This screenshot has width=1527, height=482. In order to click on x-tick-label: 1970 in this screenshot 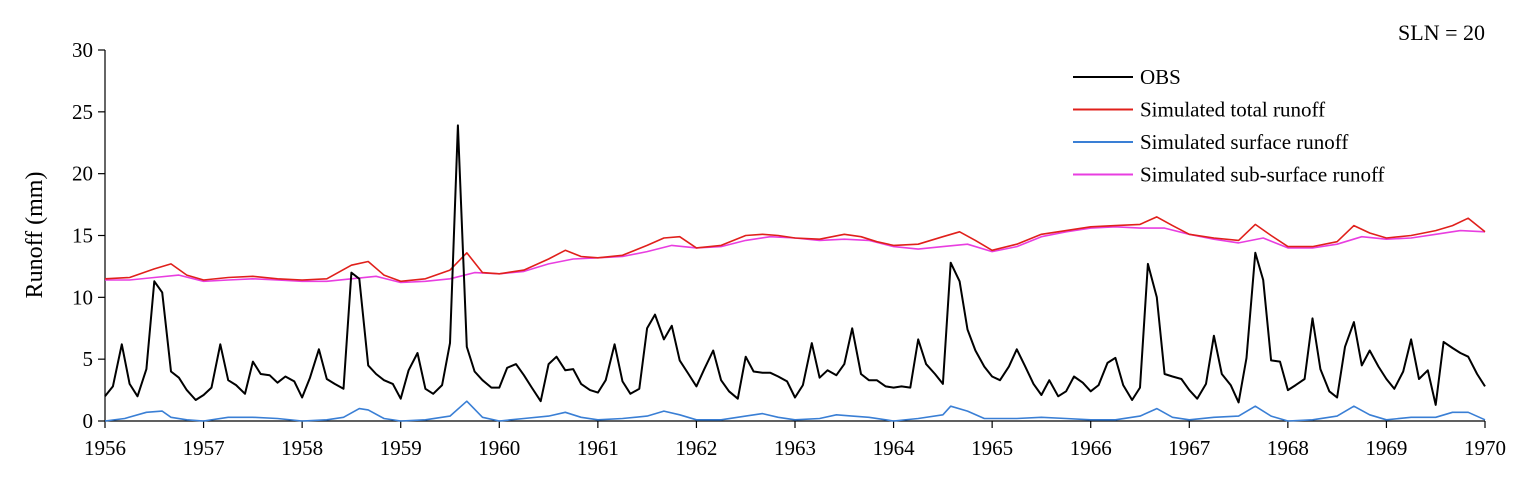, I will do `click(1485, 448)`.